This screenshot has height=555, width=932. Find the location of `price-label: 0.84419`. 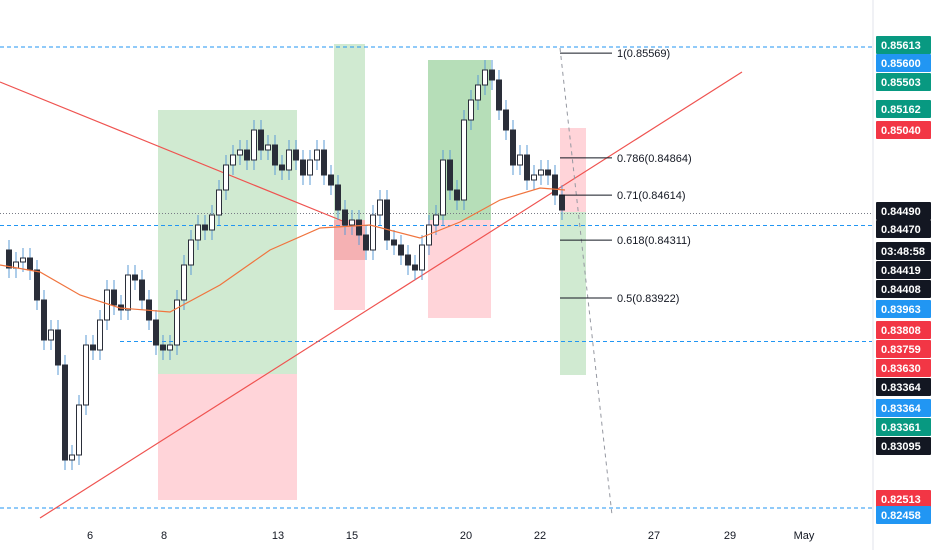

price-label: 0.84419 is located at coordinates (901, 271).